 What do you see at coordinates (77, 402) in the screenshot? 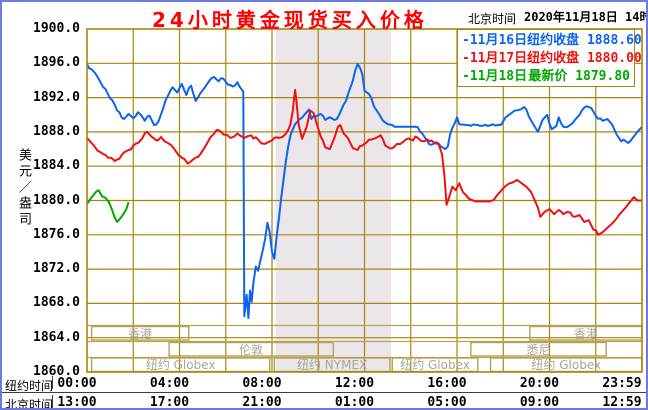
I see `beijing-time-tick: 13:00` at bounding box center [77, 402].